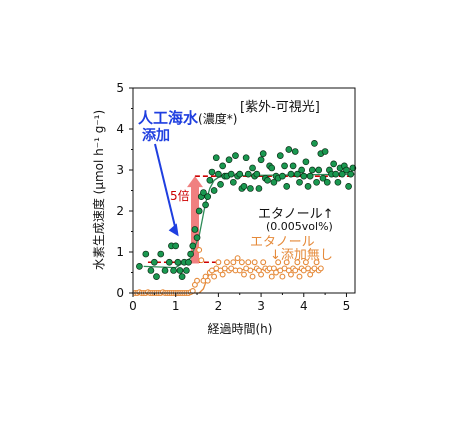 The height and width of the screenshot is (426, 450). I want to click on ethanol-none-label-2: ↓添加無し, so click(301, 255).